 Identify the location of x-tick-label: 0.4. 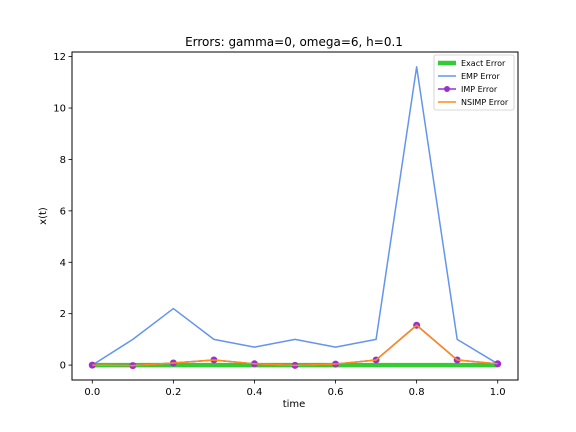
(255, 392).